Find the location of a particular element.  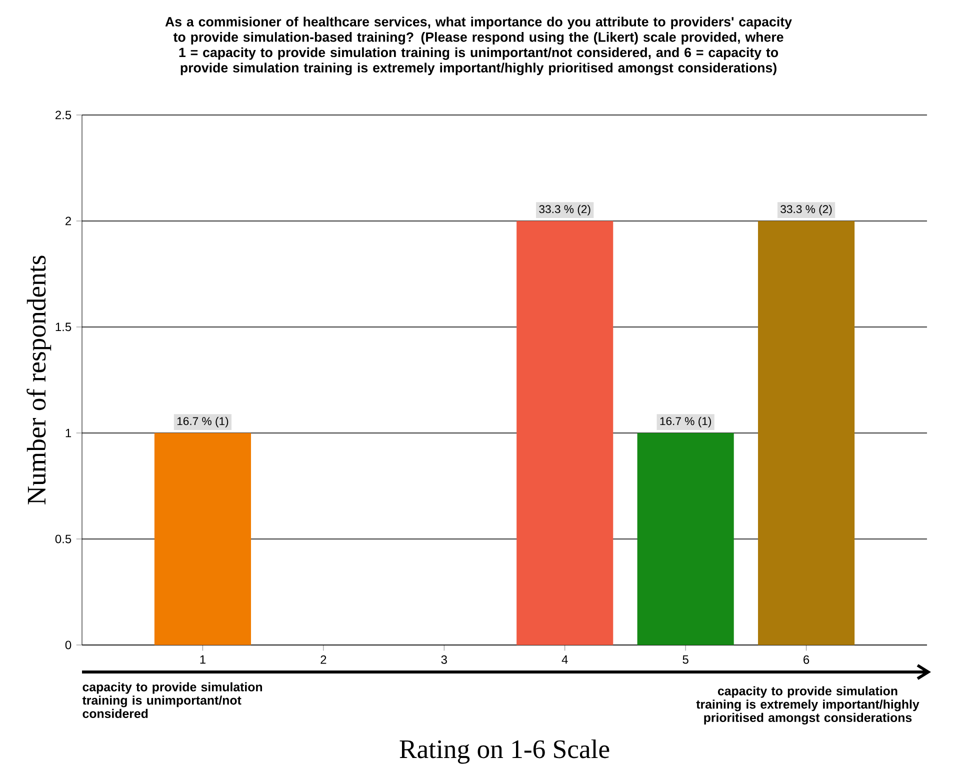

x-tick-label: 2 is located at coordinates (323, 659).